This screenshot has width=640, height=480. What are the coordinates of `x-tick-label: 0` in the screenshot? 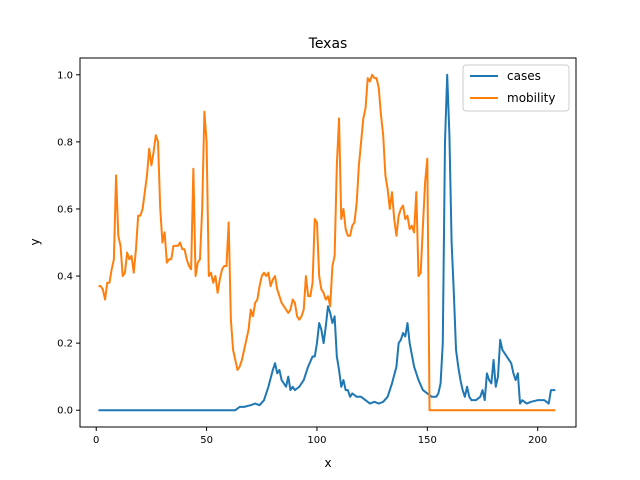 It's located at (96, 440).